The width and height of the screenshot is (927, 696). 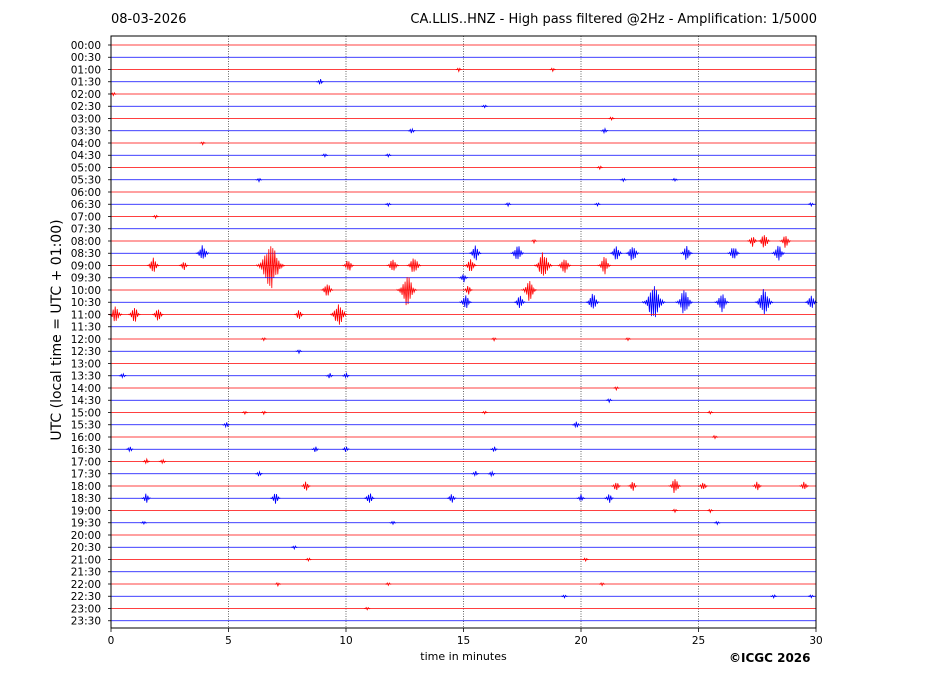 What do you see at coordinates (86, 622) in the screenshot?
I see `y-tick-label: 23:30` at bounding box center [86, 622].